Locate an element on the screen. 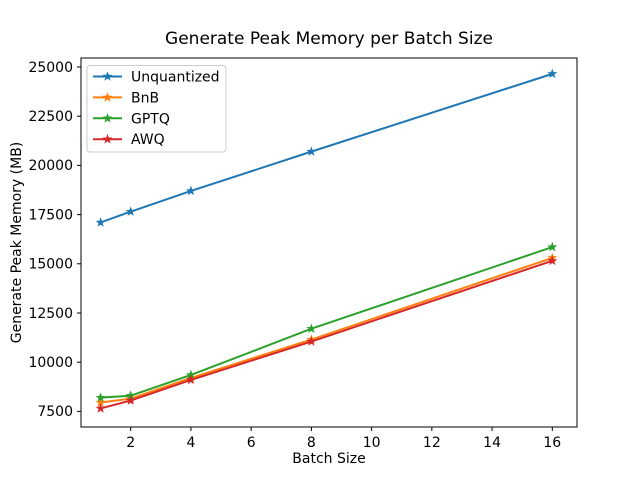  x-axis-label: Batch Size is located at coordinates (328, 459).